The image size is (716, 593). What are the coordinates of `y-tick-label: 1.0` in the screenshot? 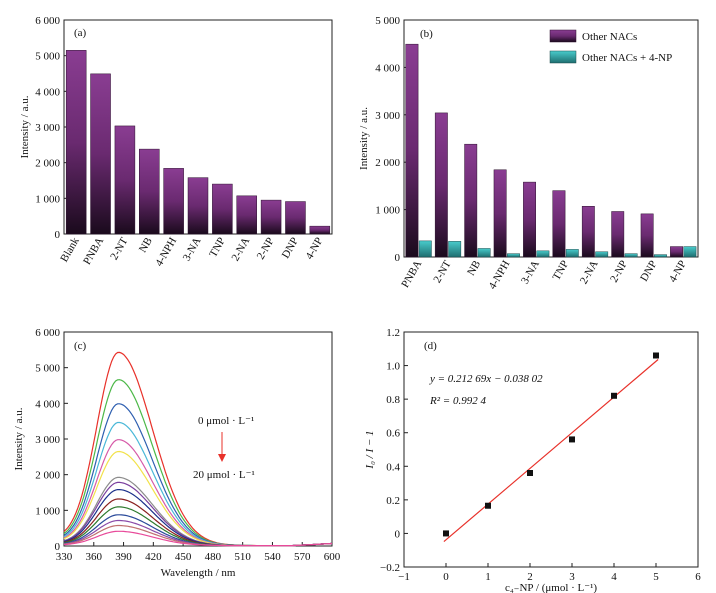 It's located at (393, 367).